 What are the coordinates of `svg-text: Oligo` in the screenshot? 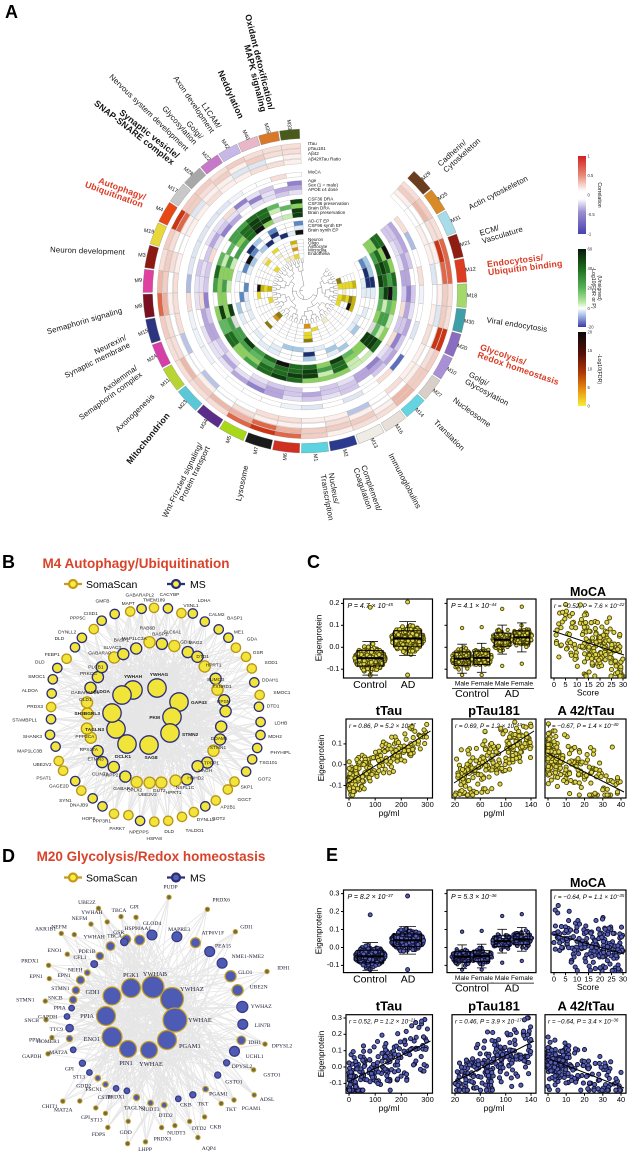 It's located at (313, 243).